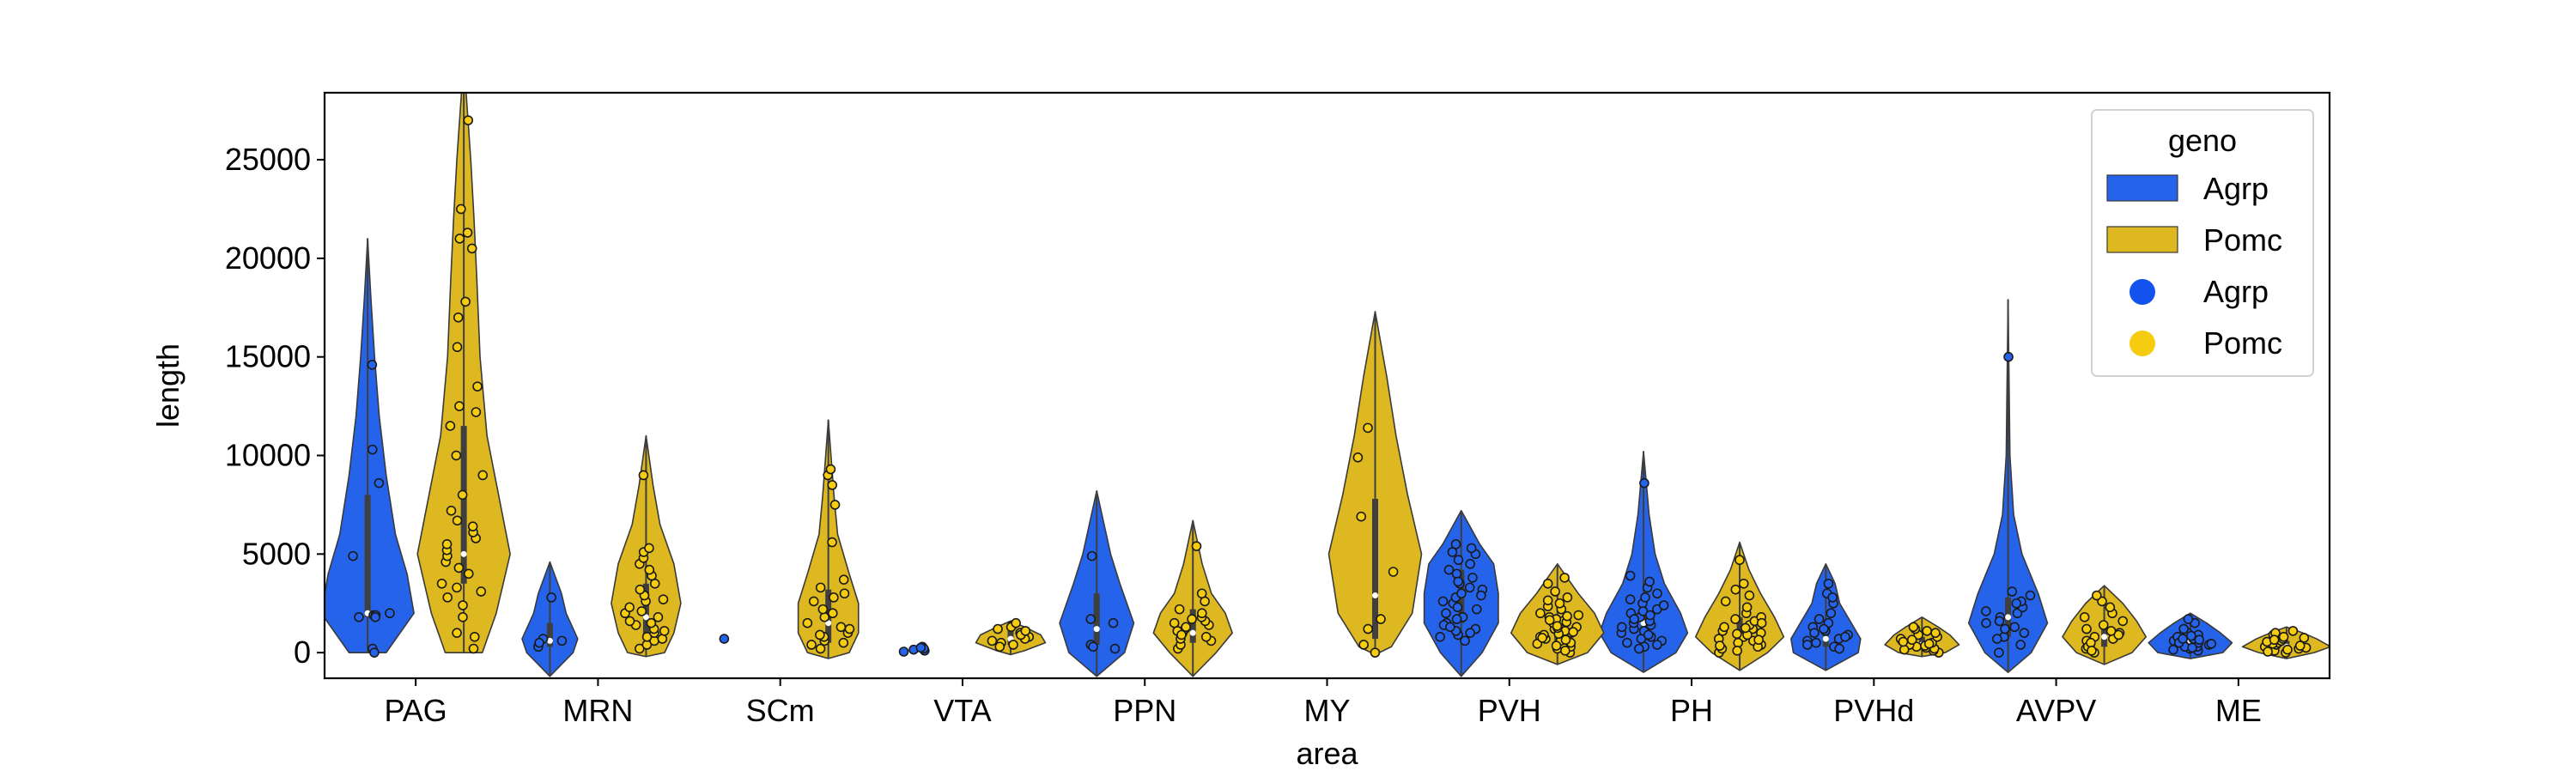 The width and height of the screenshot is (2576, 777). What do you see at coordinates (415, 710) in the screenshot?
I see `x-tick-label-0: PAG` at bounding box center [415, 710].